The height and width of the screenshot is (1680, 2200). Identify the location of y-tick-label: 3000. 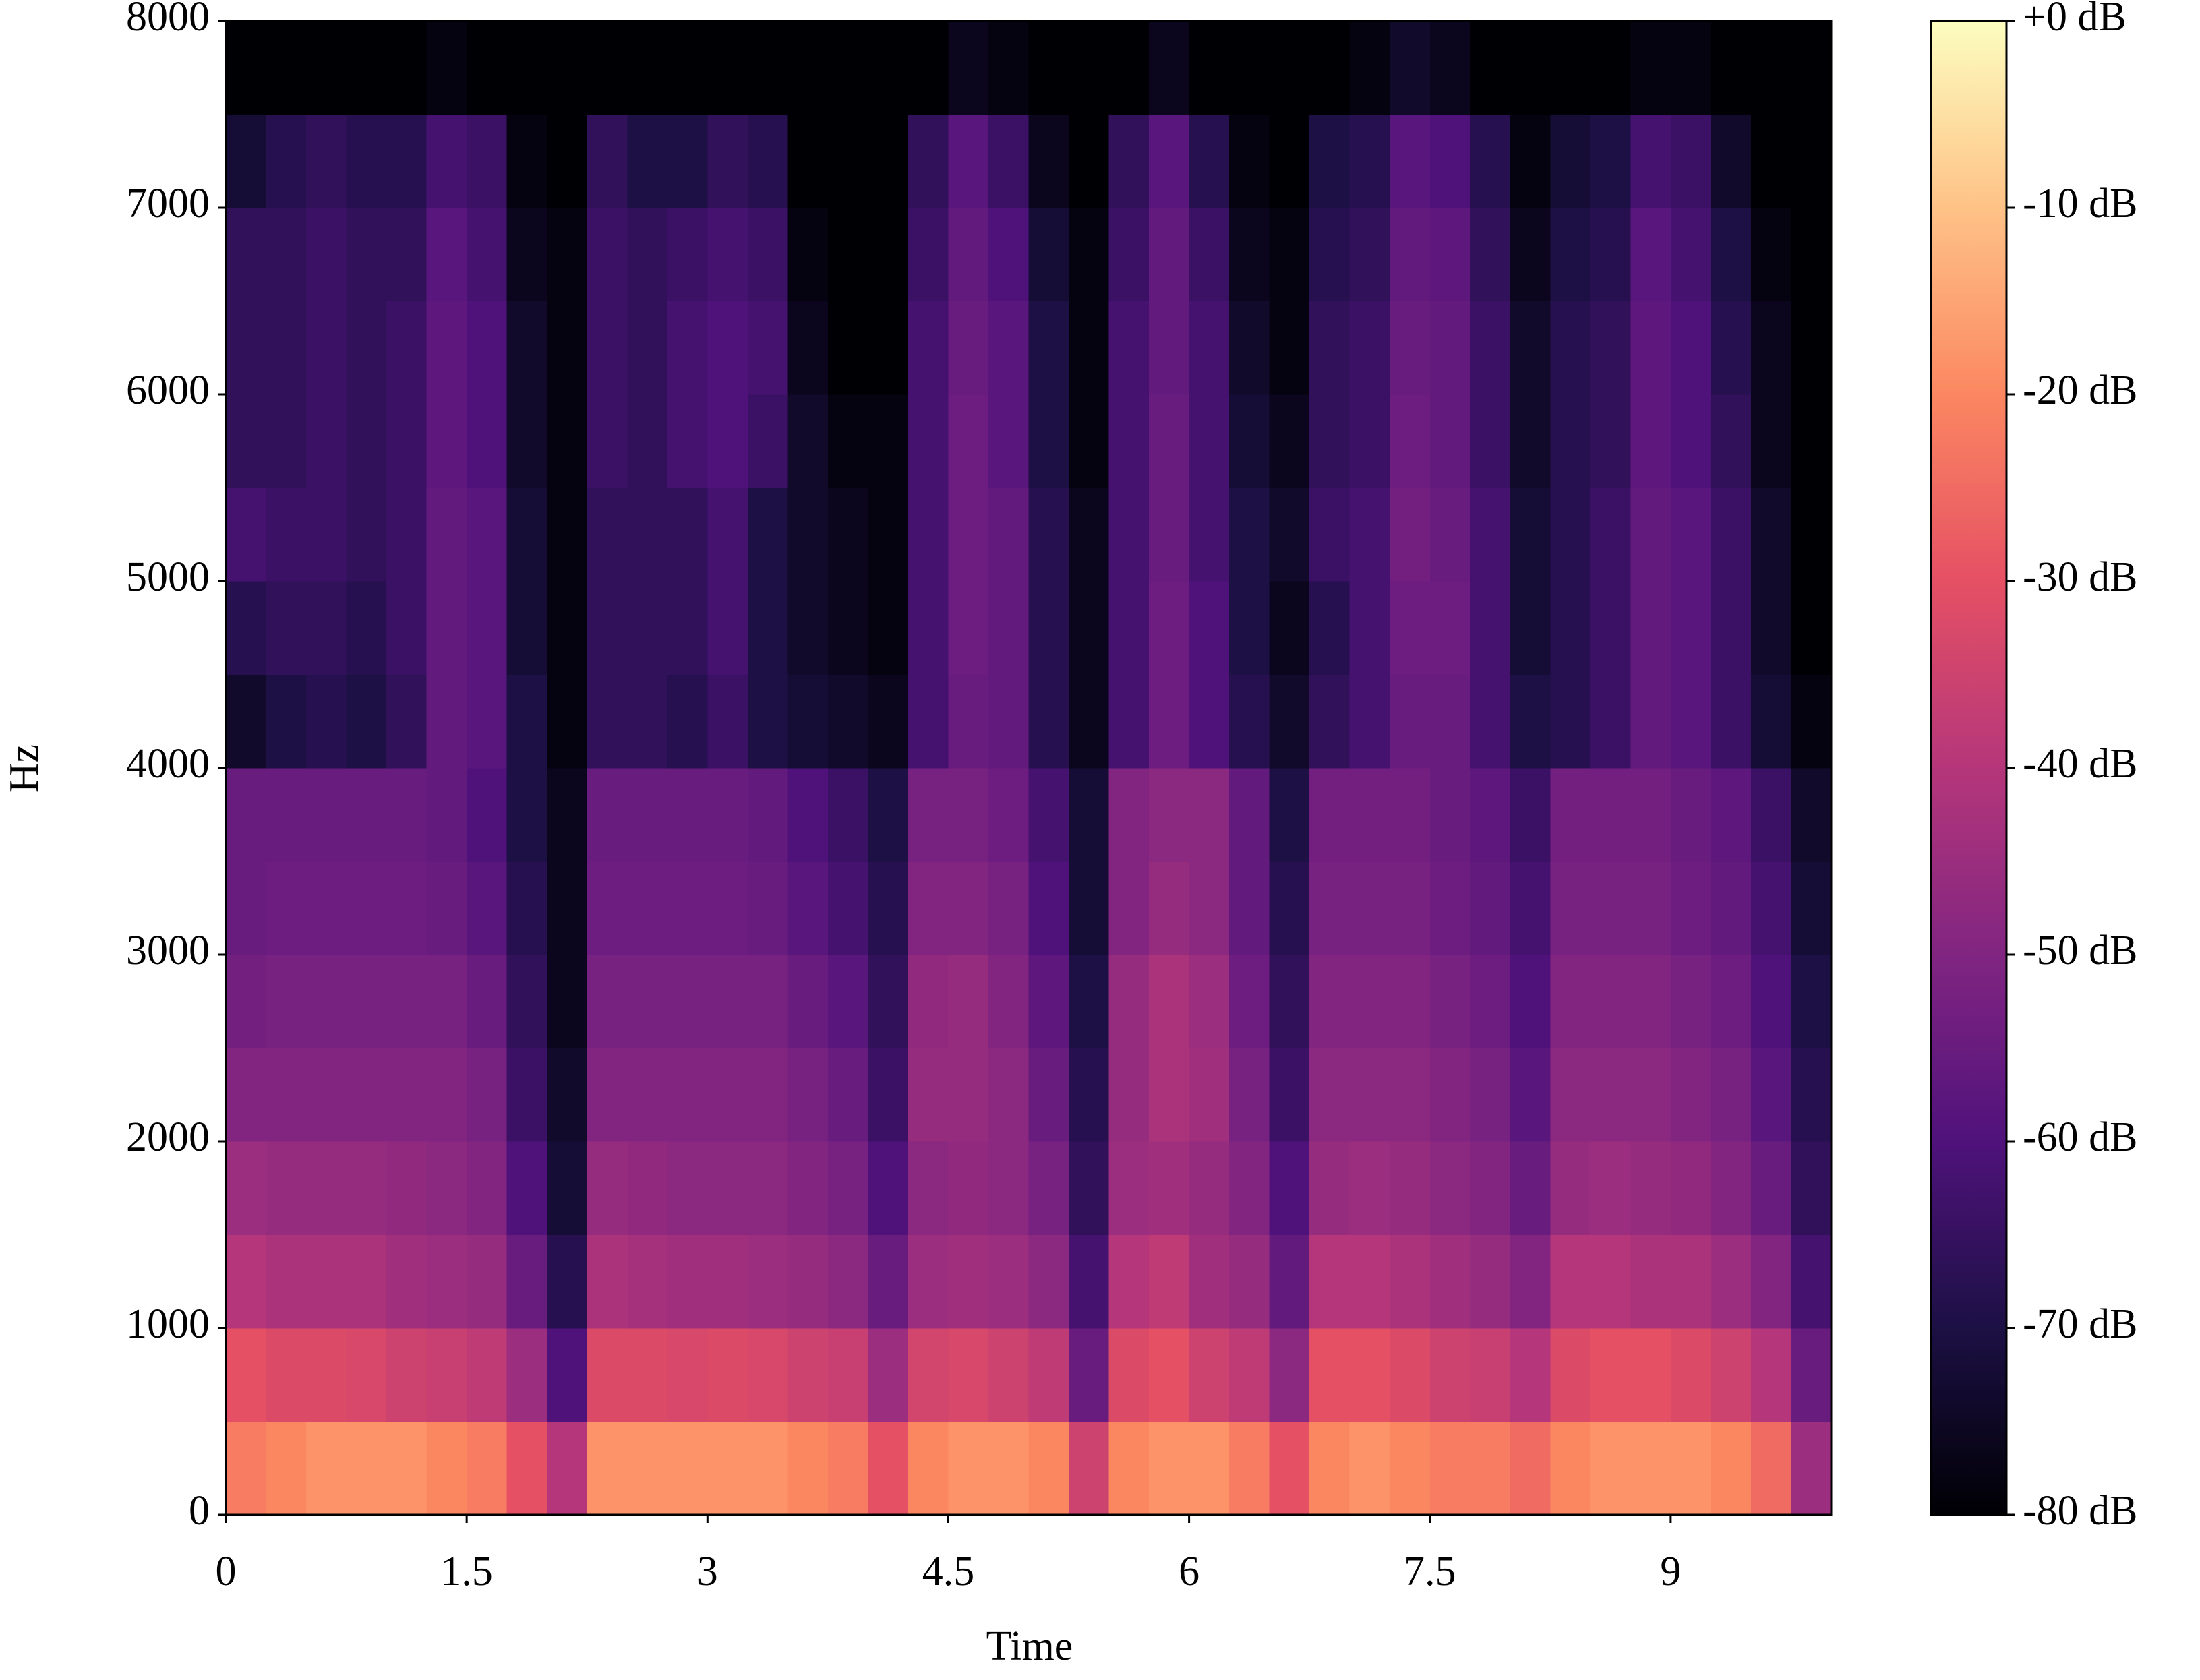
(168, 950).